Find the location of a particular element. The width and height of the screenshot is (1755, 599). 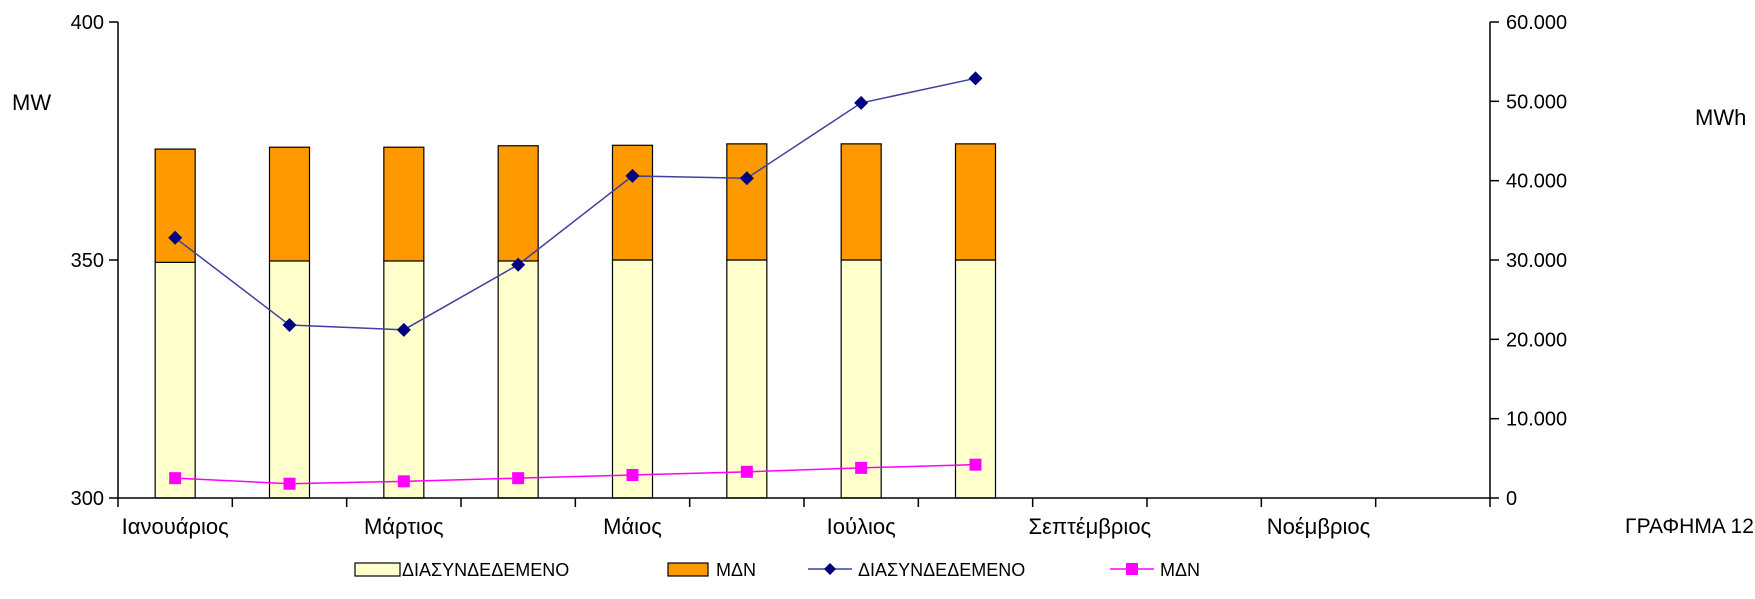

right-tick-label: 50.000 is located at coordinates (1536, 102).